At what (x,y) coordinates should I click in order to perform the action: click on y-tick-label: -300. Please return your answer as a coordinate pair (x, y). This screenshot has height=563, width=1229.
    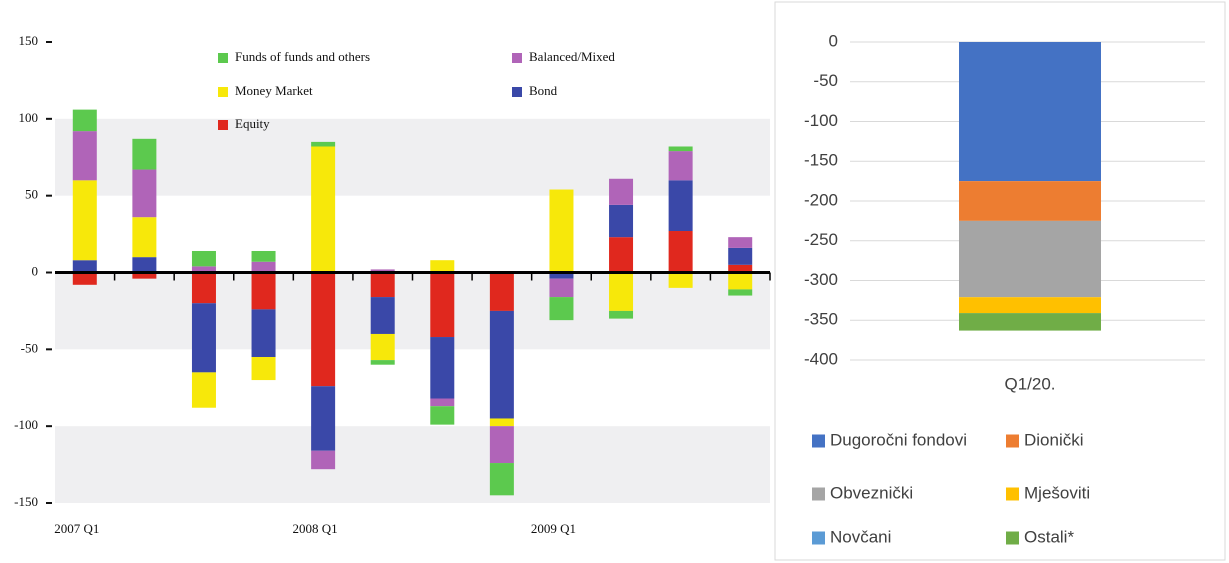
    Looking at the image, I should click on (821, 279).